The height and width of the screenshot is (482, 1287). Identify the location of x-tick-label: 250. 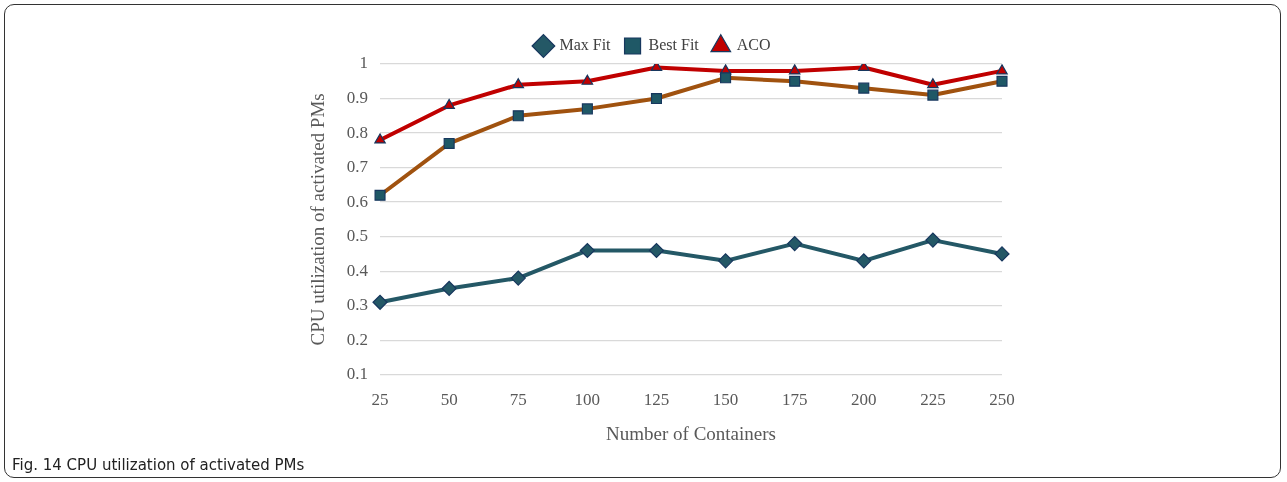
(1002, 400).